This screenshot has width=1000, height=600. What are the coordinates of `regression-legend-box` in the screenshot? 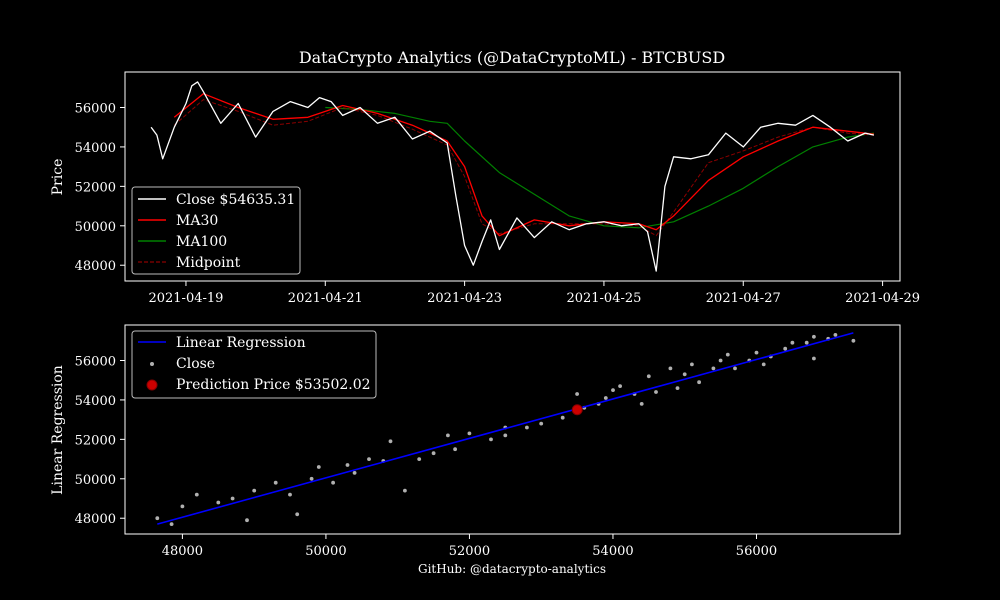 It's located at (254, 364).